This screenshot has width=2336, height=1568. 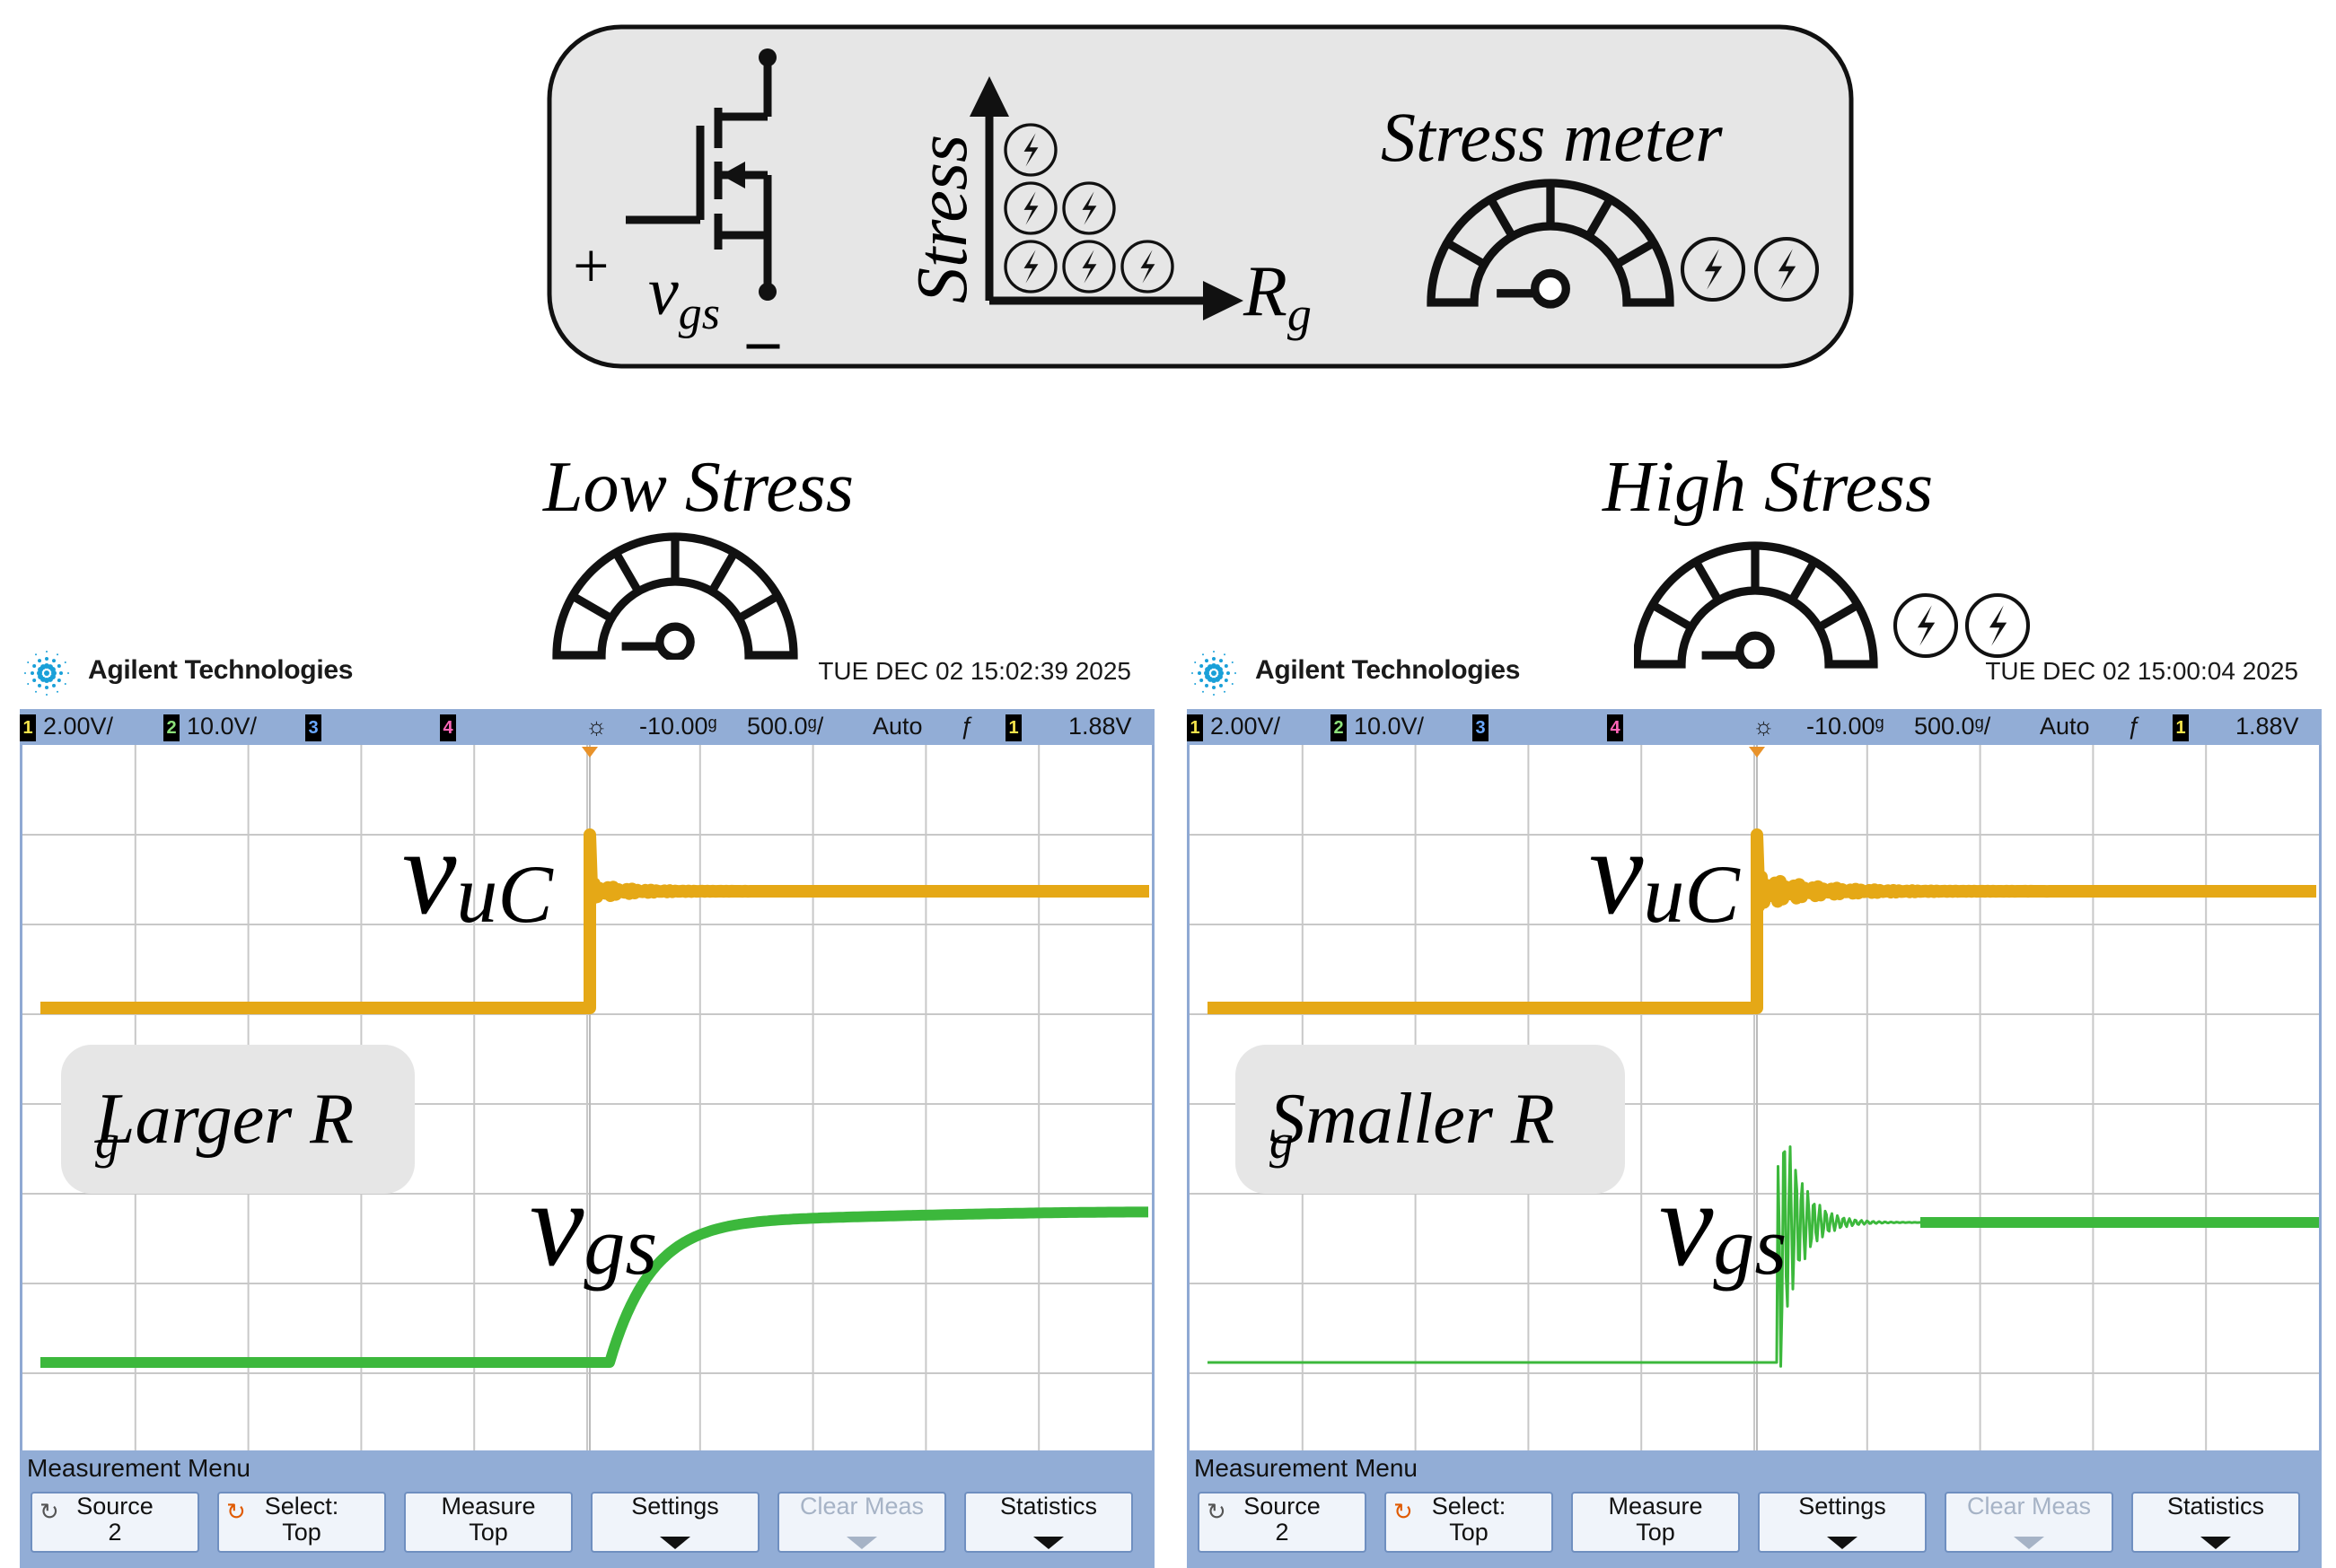 I want to click on ch1-scale-value: 2.00V/, so click(x=1245, y=727).